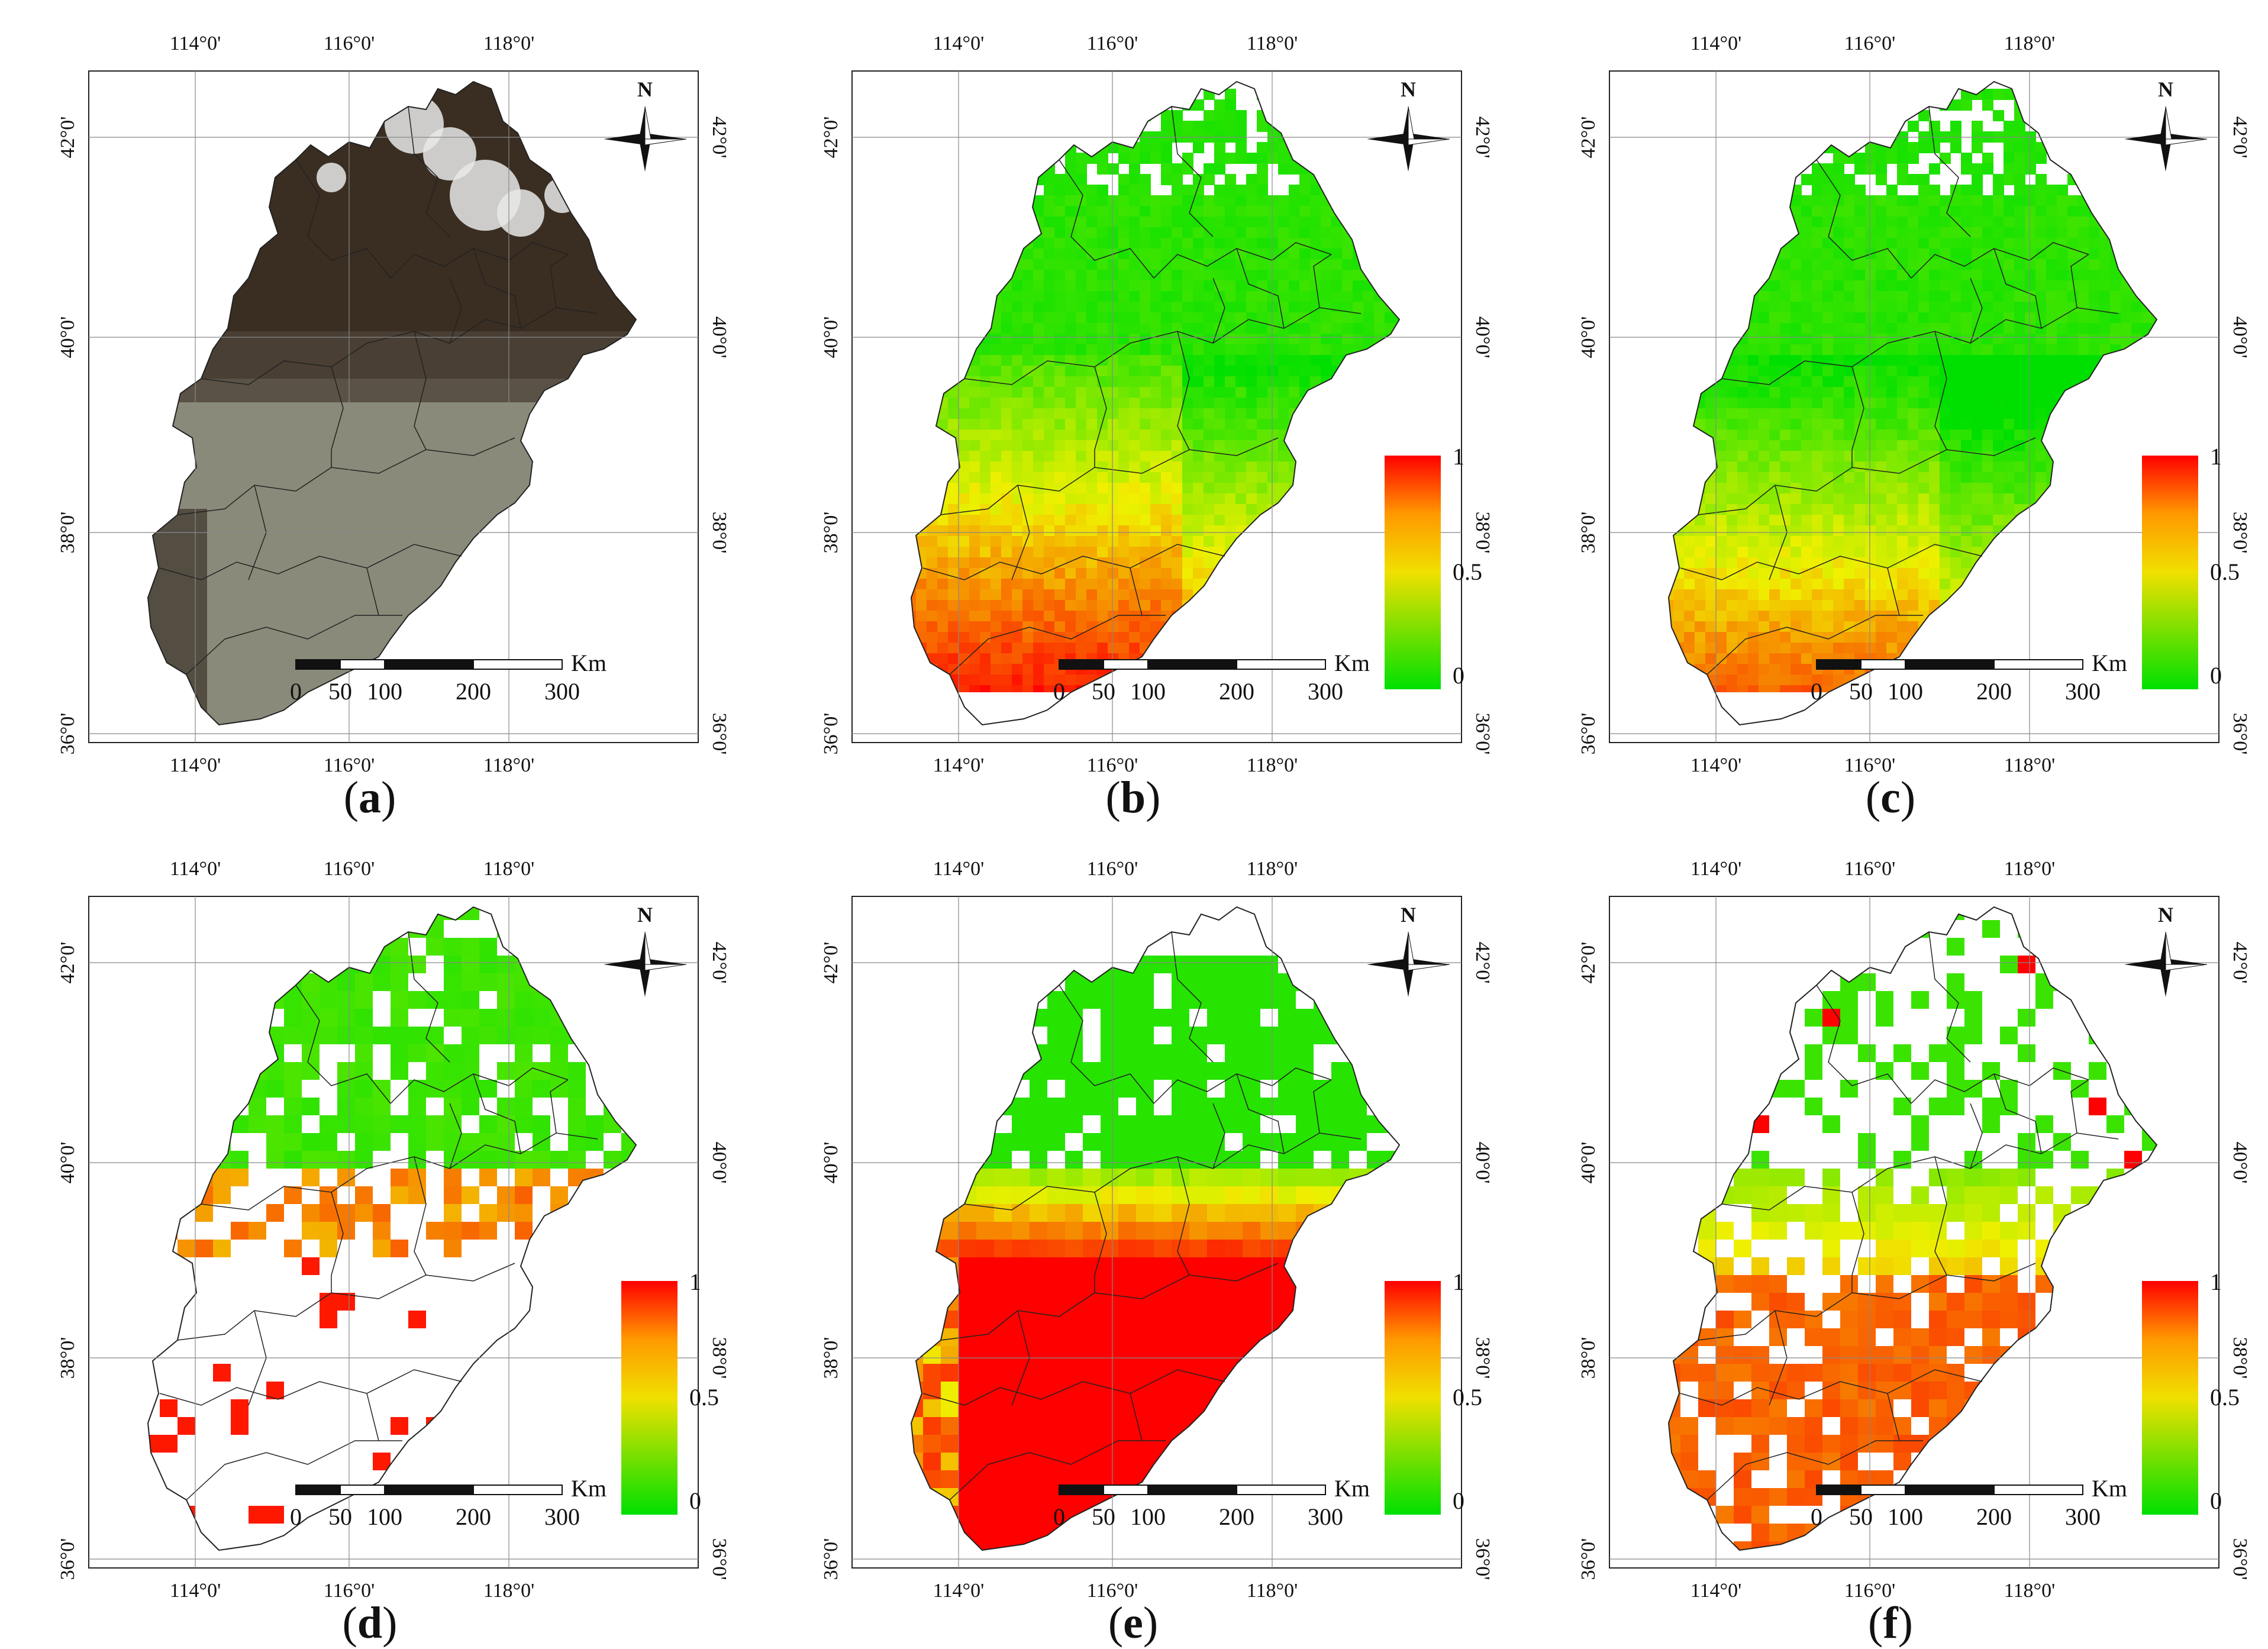 The height and width of the screenshot is (1649, 2268). Describe the element at coordinates (370, 798) in the screenshot. I see `panel-label: (a)` at that location.